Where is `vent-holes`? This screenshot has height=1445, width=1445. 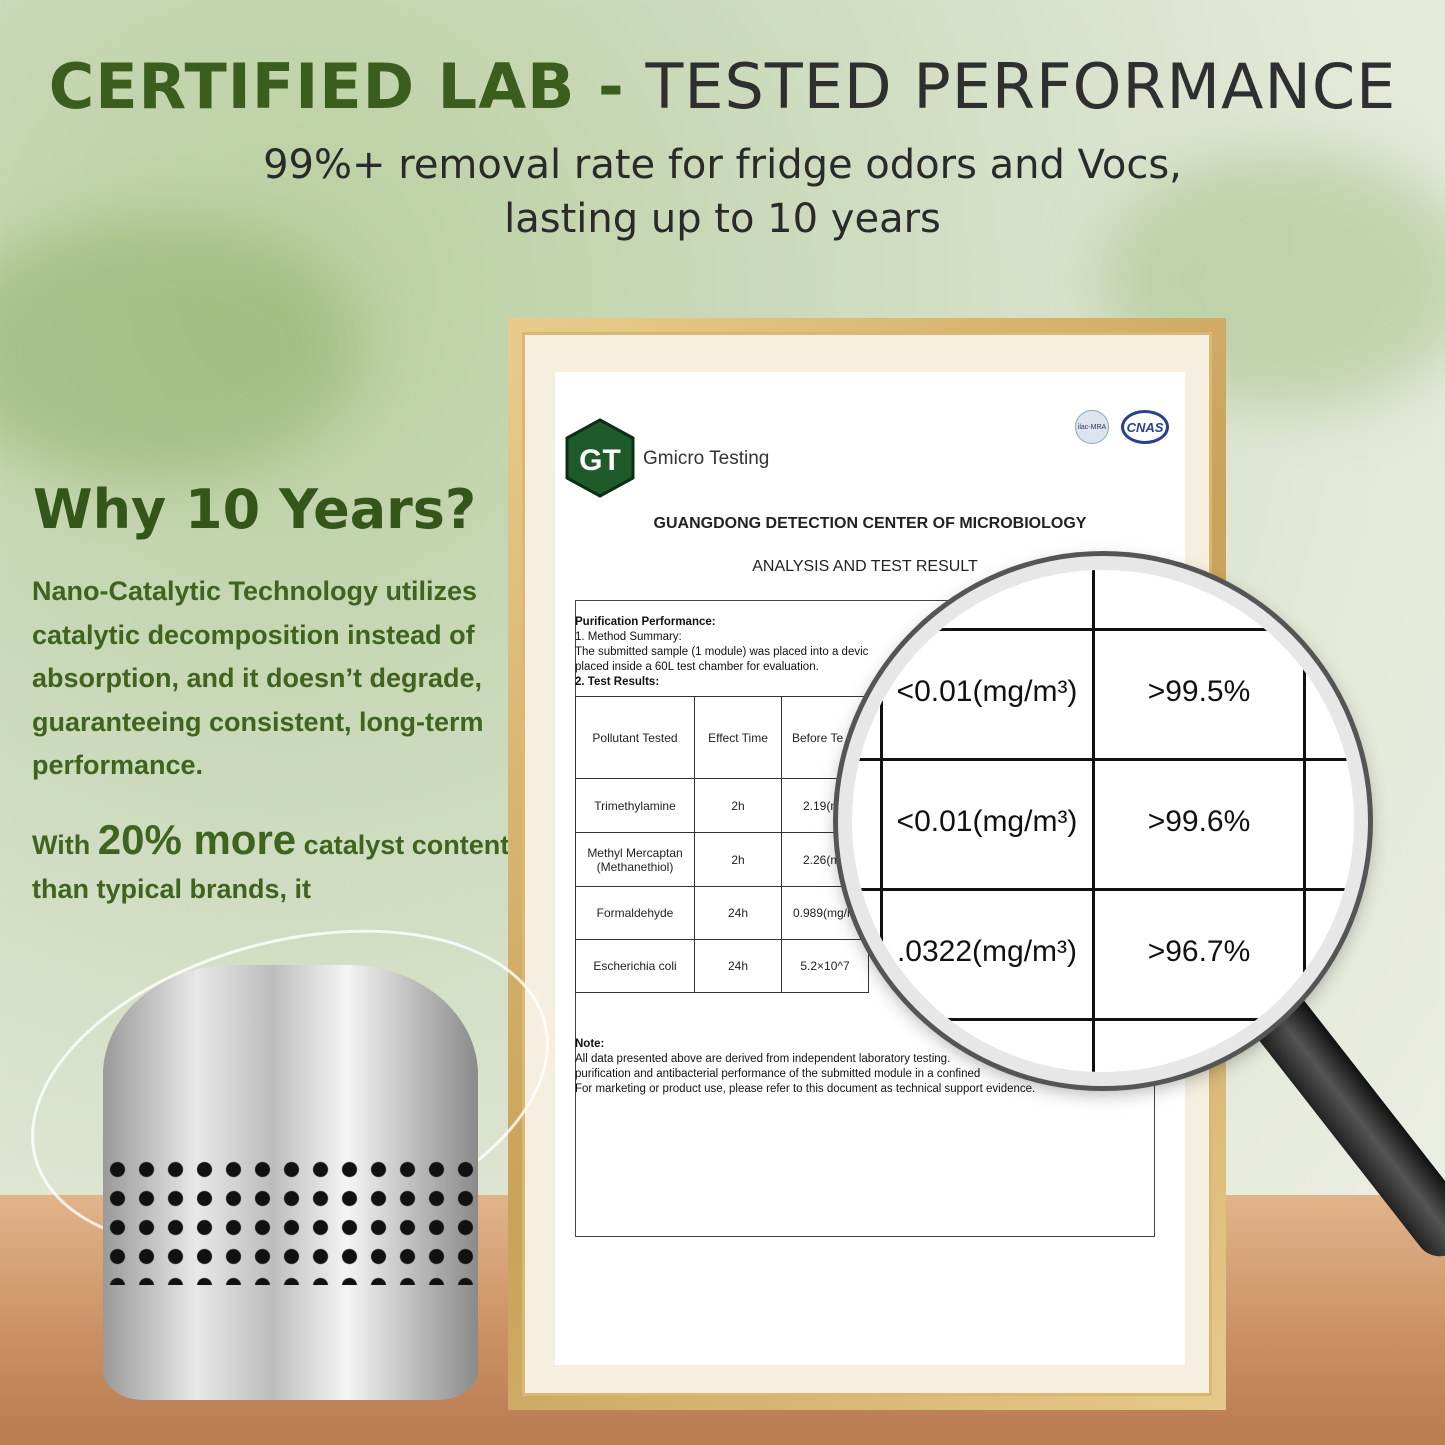 vent-holes is located at coordinates (290, 1220).